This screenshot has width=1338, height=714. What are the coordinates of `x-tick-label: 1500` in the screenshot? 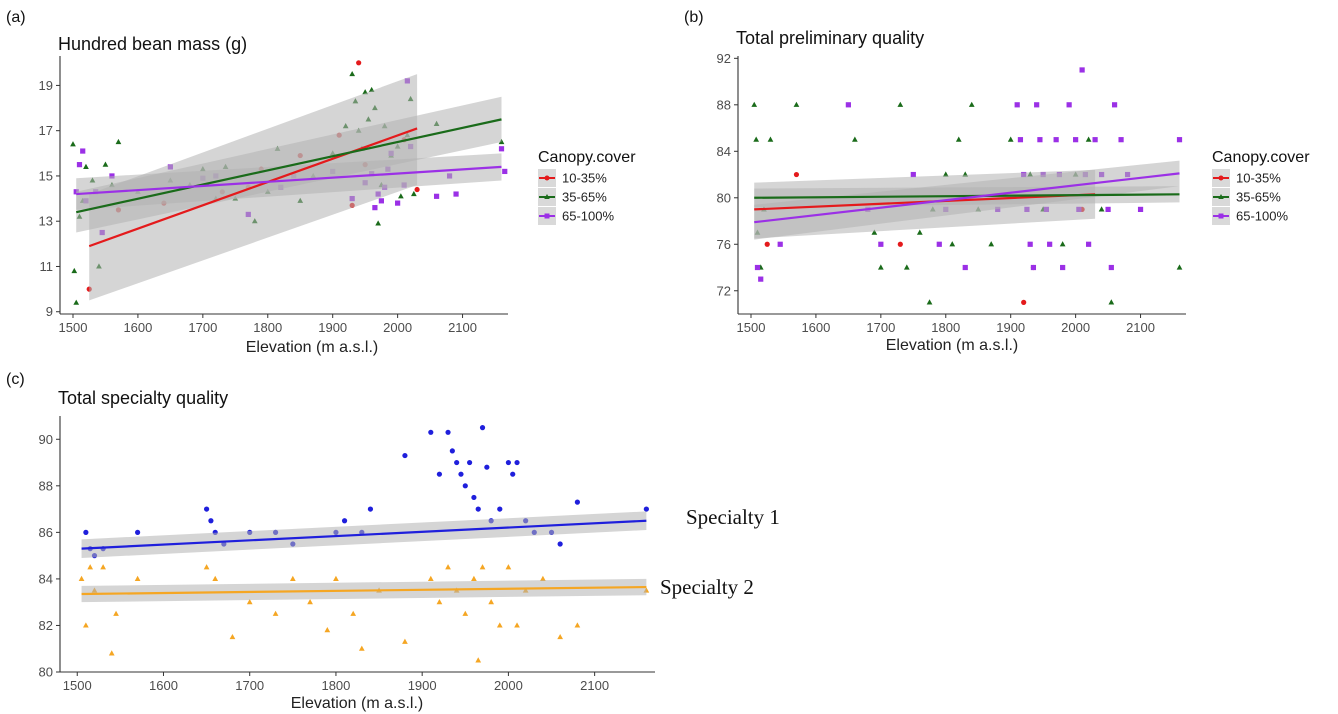 It's located at (73, 327).